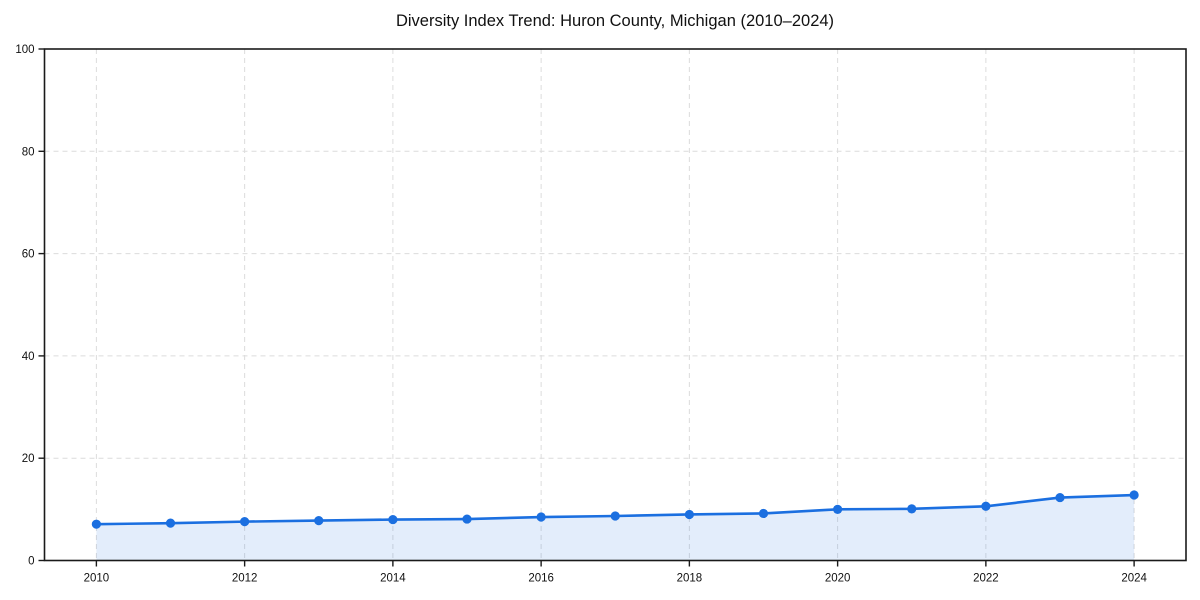  I want to click on x-tick-label: 2010, so click(97, 579).